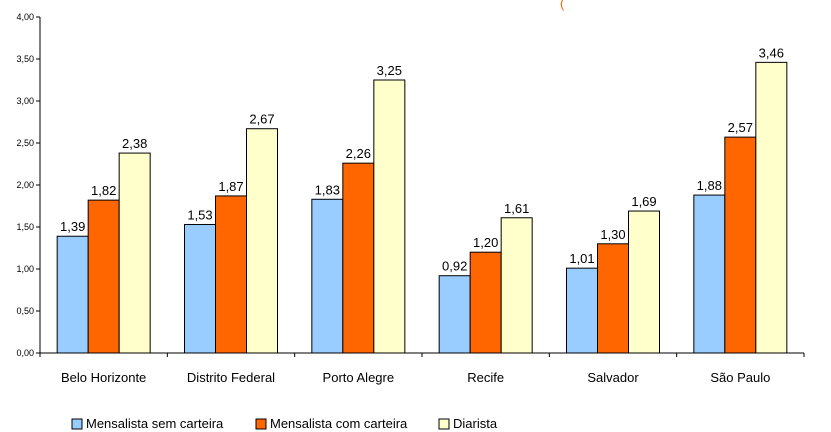 The height and width of the screenshot is (432, 831). What do you see at coordinates (103, 377) in the screenshot?
I see `category-label: Belo Horizonte` at bounding box center [103, 377].